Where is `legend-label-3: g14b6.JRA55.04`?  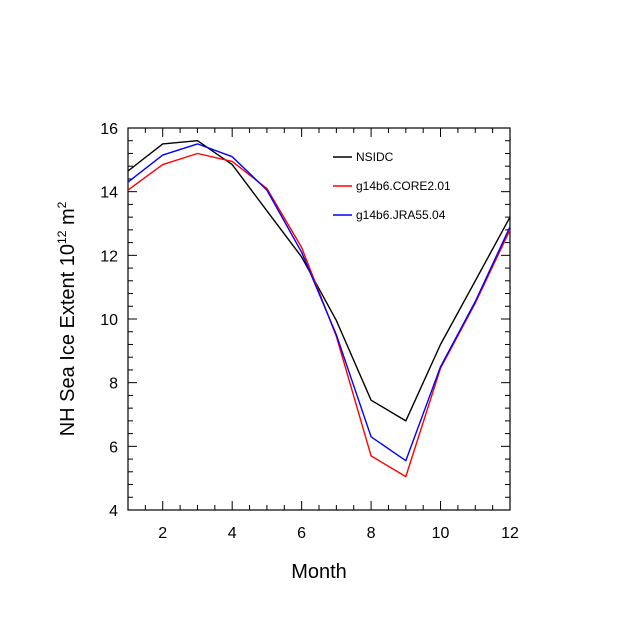
legend-label-3: g14b6.JRA55.04 is located at coordinates (401, 215).